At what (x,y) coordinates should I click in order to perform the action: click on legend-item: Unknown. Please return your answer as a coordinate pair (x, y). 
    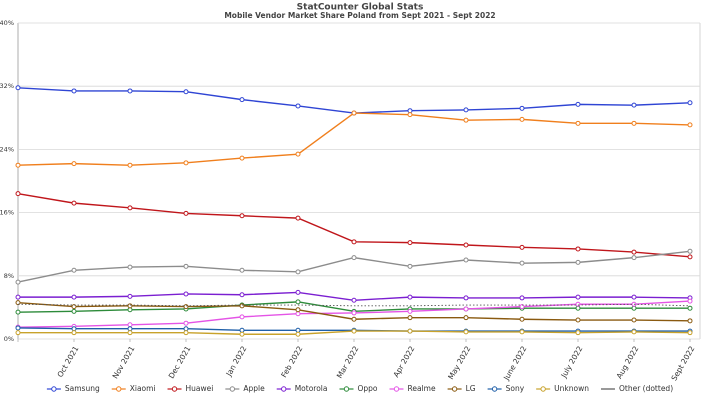
    Looking at the image, I should click on (562, 388).